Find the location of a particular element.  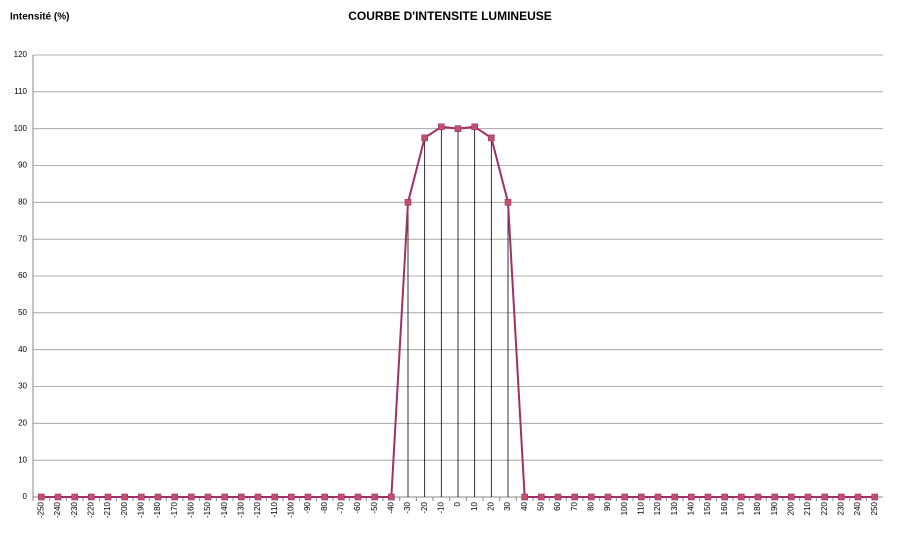

x-tick-label: -180 is located at coordinates (157, 509).